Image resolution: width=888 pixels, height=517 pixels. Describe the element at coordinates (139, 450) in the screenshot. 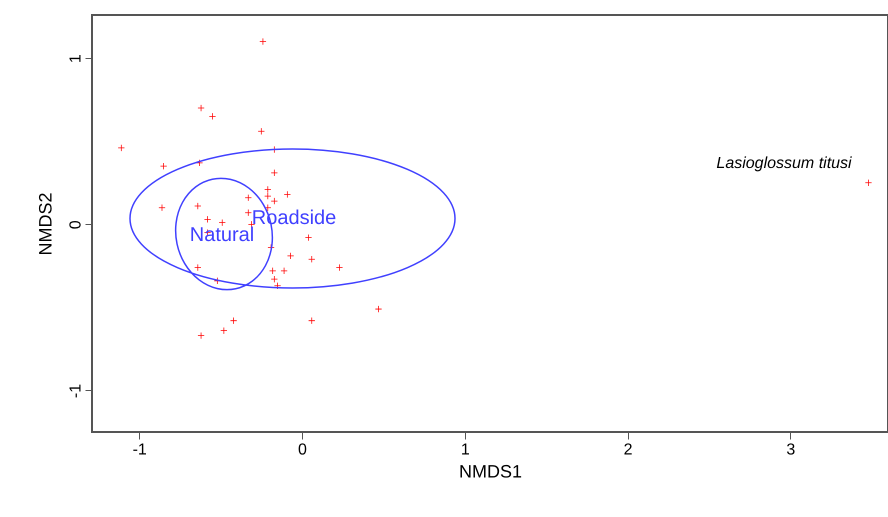

I see `x-tick-label: -1` at that location.